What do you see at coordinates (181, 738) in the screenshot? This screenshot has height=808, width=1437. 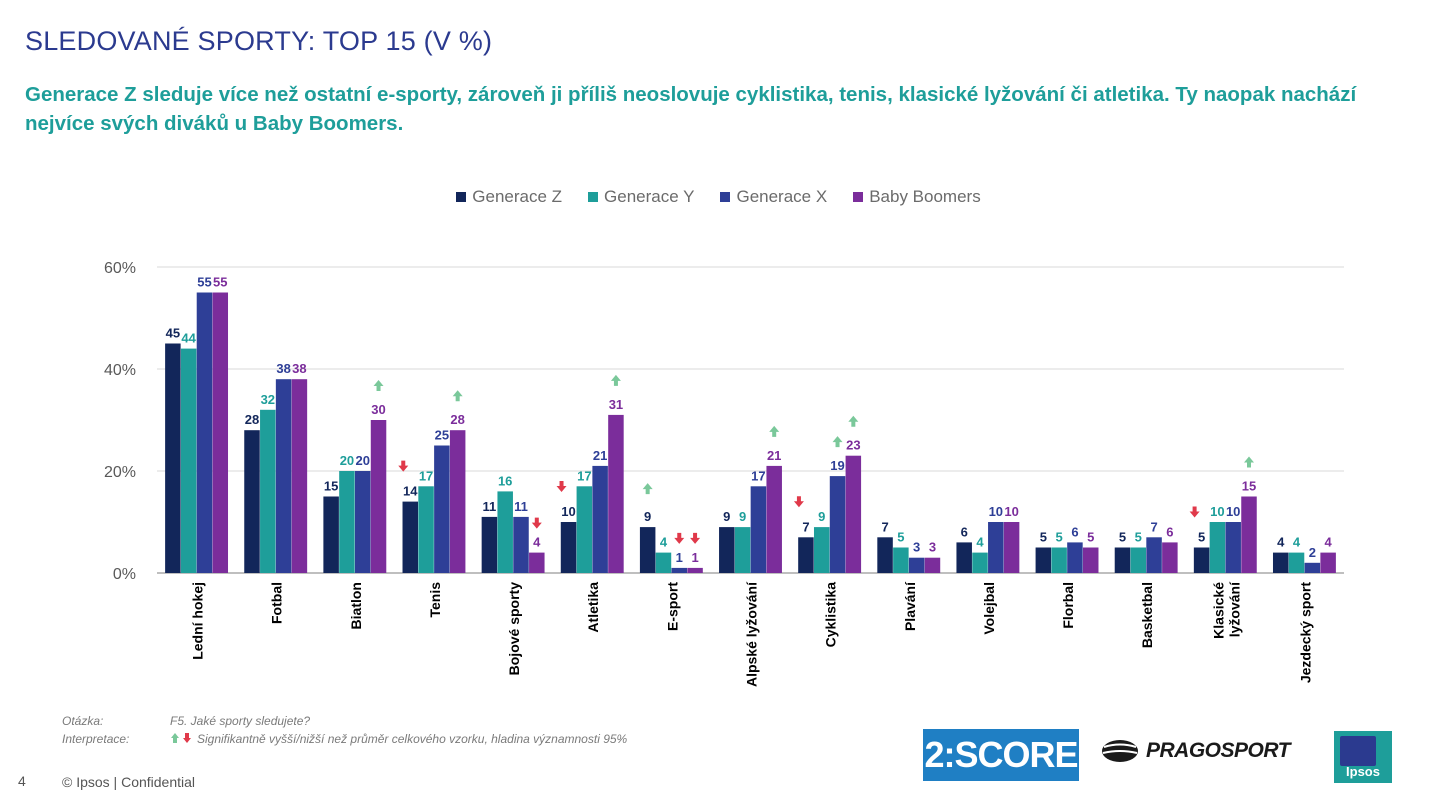 I see `up-down-arrows-icon` at bounding box center [181, 738].